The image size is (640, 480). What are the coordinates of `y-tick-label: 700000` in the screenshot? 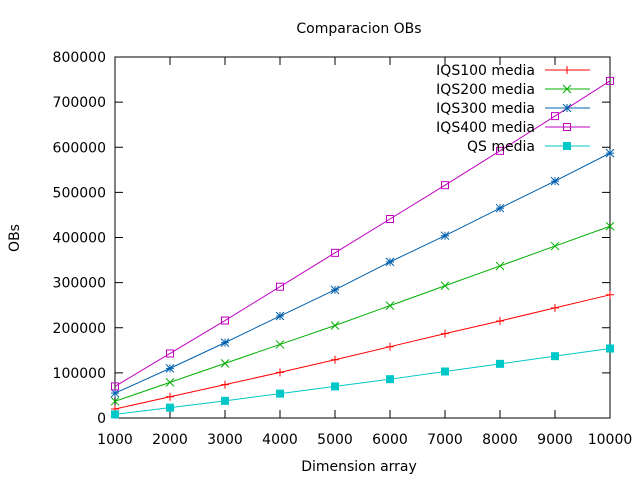 It's located at (79, 103).